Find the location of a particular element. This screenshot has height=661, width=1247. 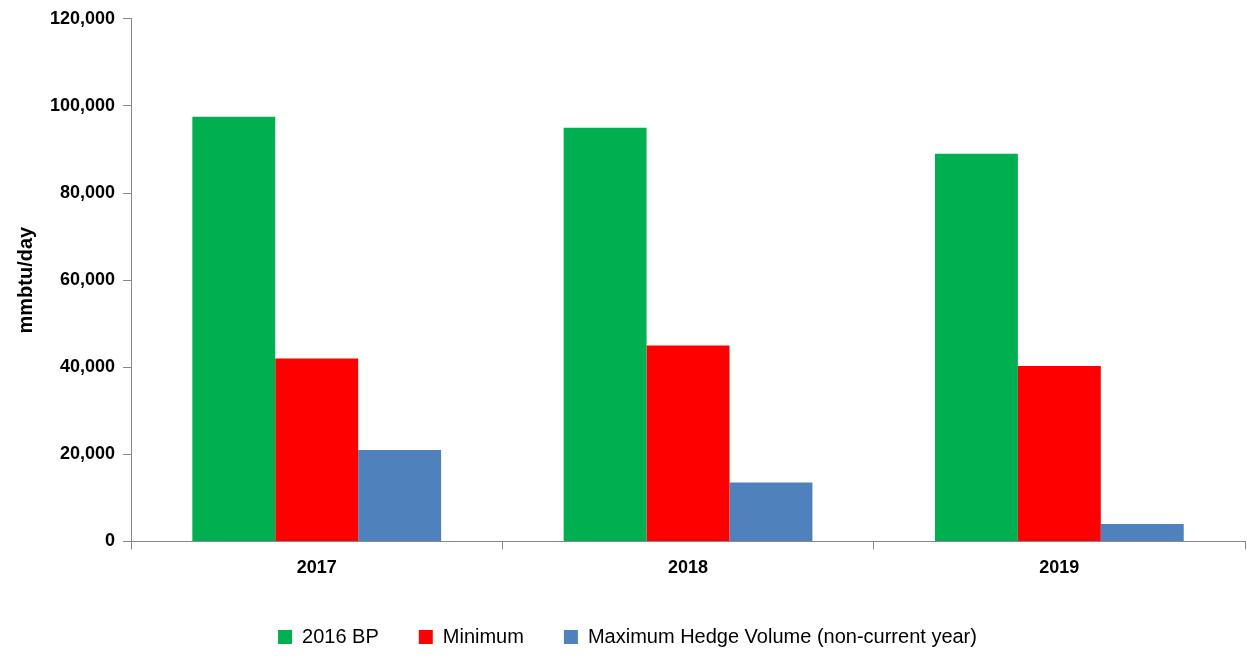

legend-label: Minimum is located at coordinates (483, 635).